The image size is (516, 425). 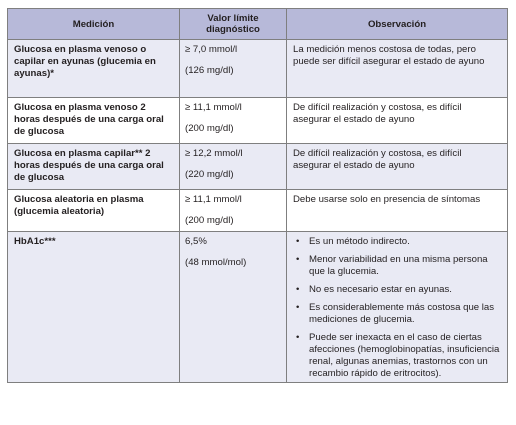 What do you see at coordinates (233, 29) in the screenshot?
I see `header-valor-line2: diagnóstico` at bounding box center [233, 29].